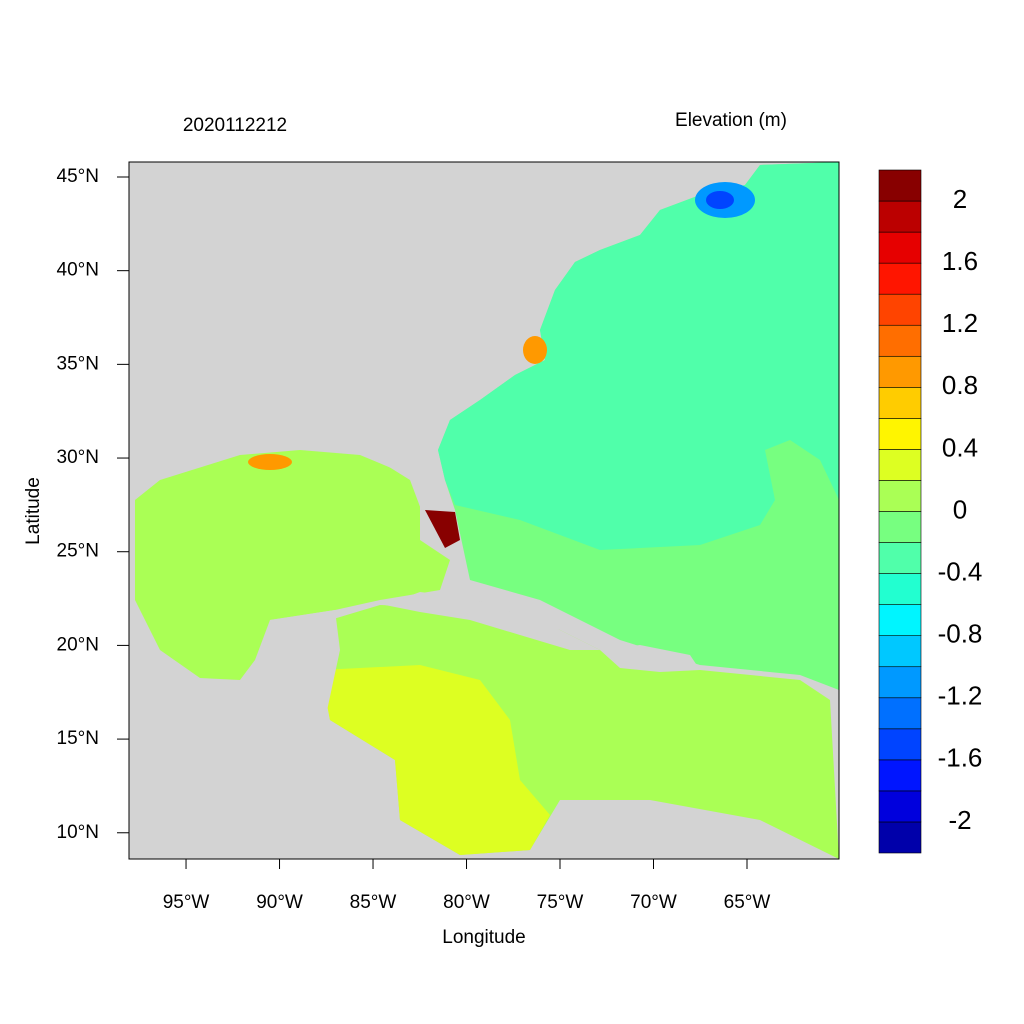  I want to click on western-caribbean, so click(435, 760).